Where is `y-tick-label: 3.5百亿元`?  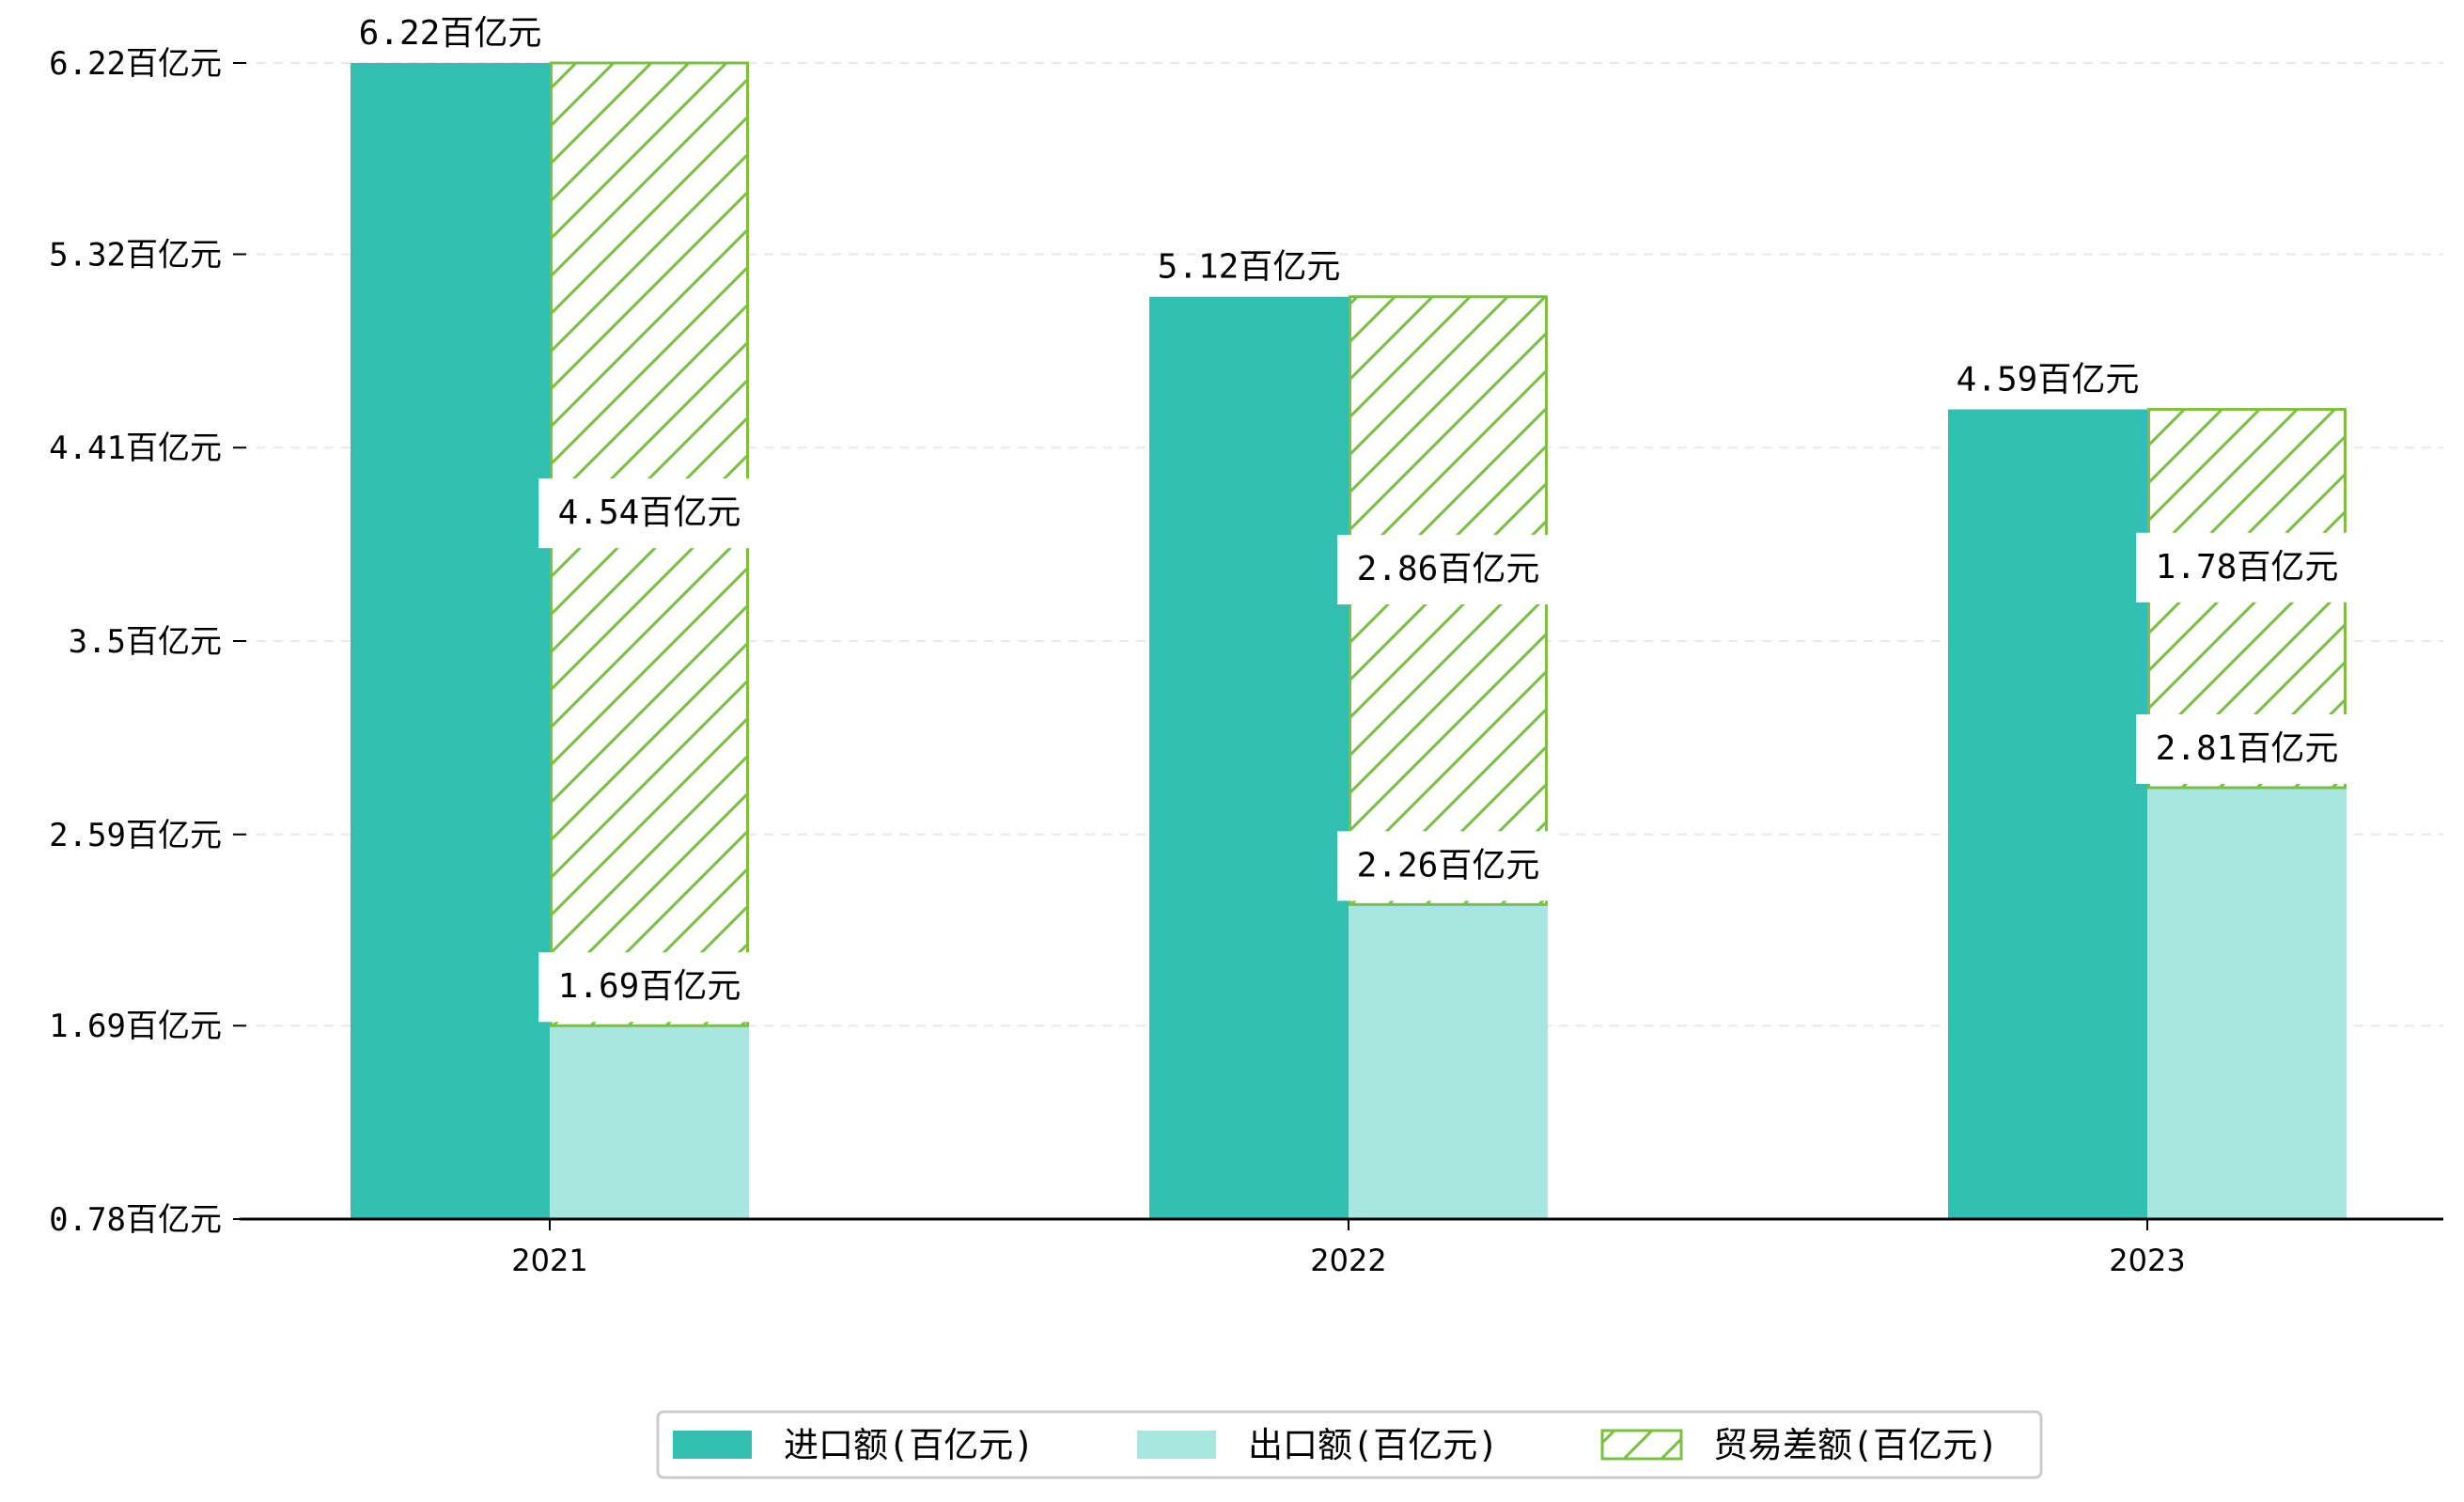 y-tick-label: 3.5百亿元 is located at coordinates (145, 642).